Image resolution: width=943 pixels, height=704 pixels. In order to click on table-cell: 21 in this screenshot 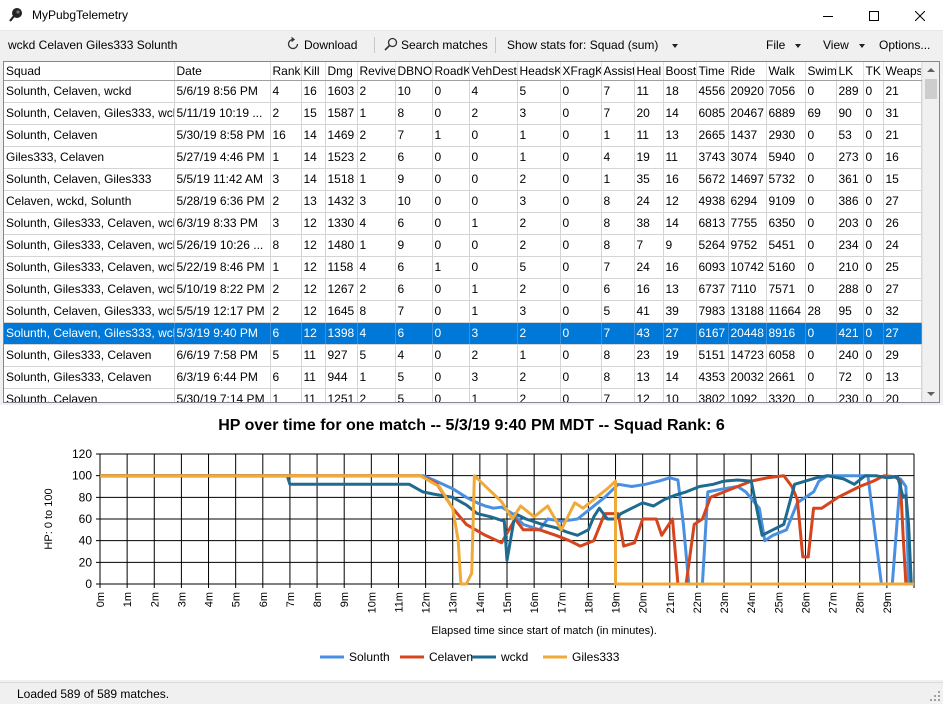, I will do `click(902, 135)`.